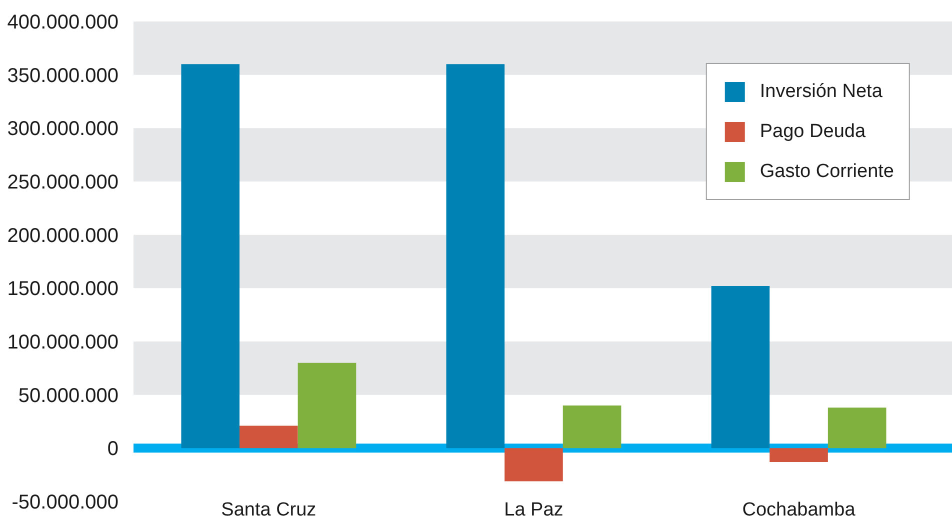  Describe the element at coordinates (827, 171) in the screenshot. I see `legend-label: Gasto Corriente` at that location.